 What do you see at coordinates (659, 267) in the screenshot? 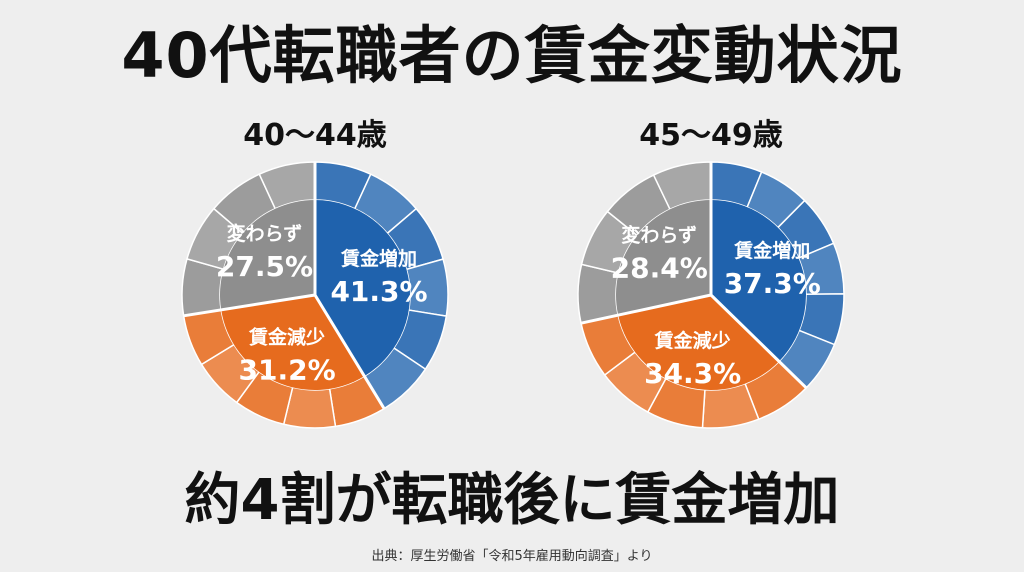
I see `slice-value-unchanged: 28.4%` at bounding box center [659, 267].